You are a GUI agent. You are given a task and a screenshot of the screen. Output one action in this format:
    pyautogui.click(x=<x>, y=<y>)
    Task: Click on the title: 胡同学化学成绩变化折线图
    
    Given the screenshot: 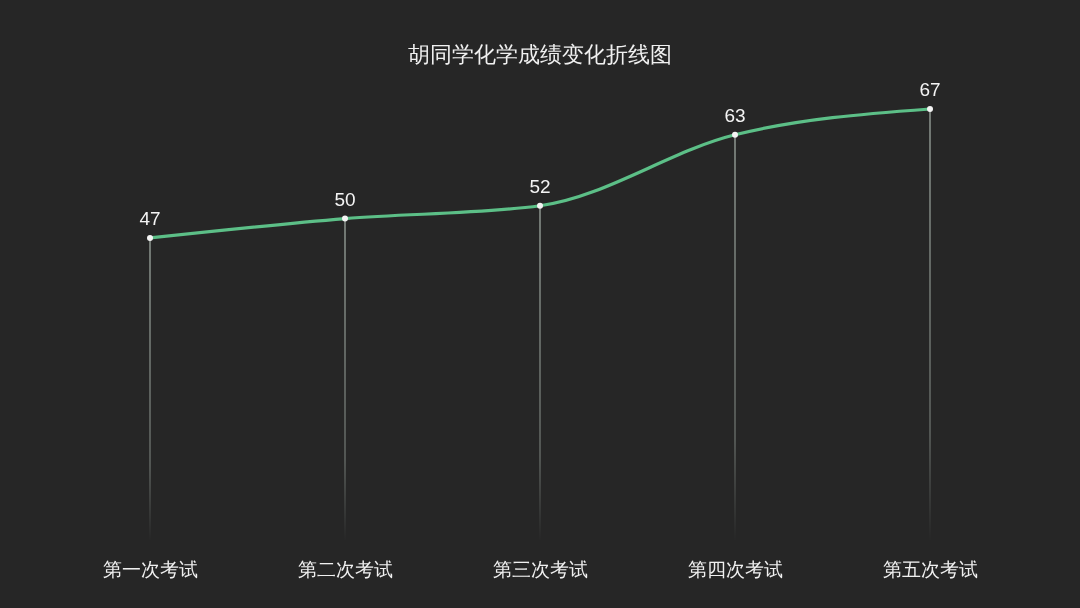 What is the action you would take?
    pyautogui.click(x=540, y=54)
    